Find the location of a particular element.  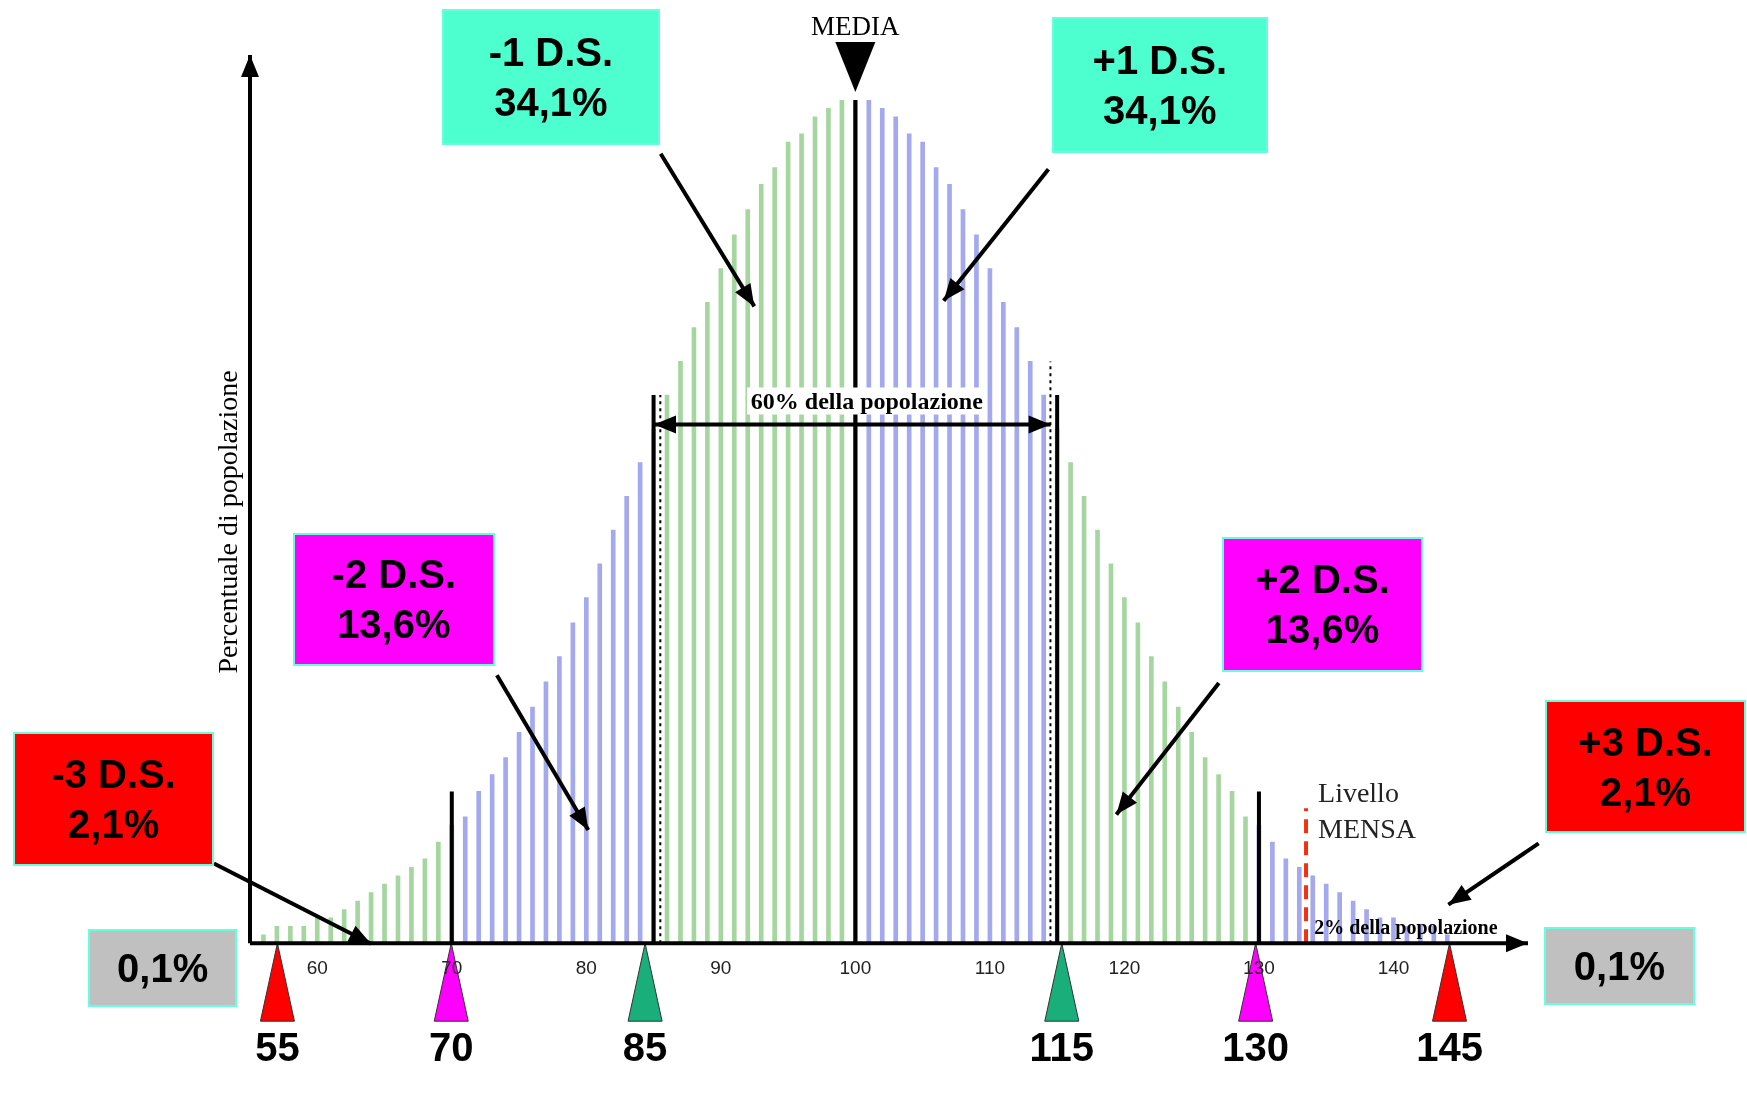

y-axis-title: Percentuale di popolazione is located at coordinates (228, 521).